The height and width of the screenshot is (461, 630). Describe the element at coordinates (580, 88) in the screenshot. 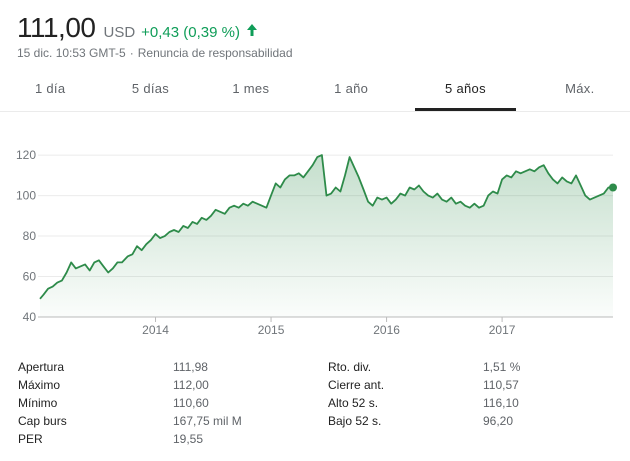

I see `tab-max: Máx.` at that location.